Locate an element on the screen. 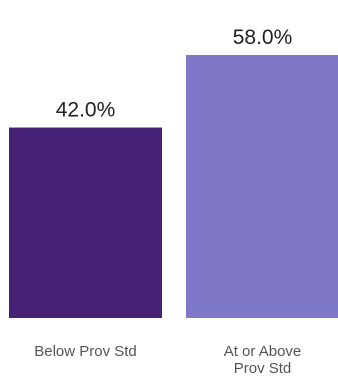  category-label-1-line-0: At or Above is located at coordinates (263, 351).